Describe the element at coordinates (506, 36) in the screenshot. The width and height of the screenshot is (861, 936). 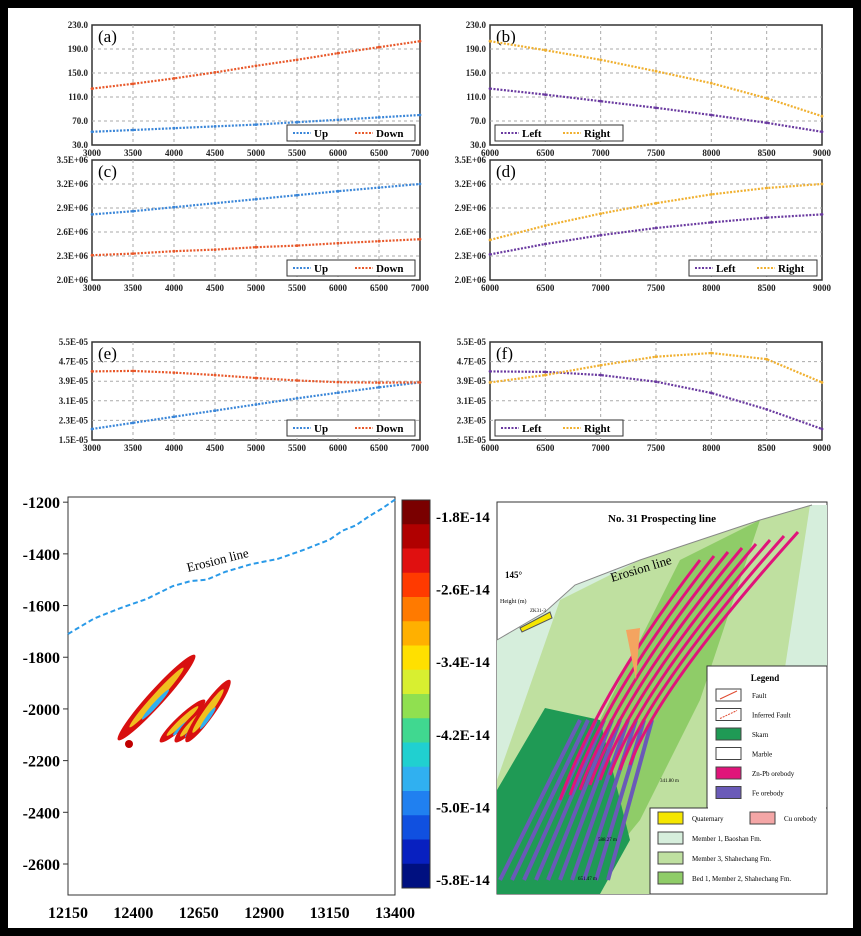
I see `panel-label: (b)` at that location.